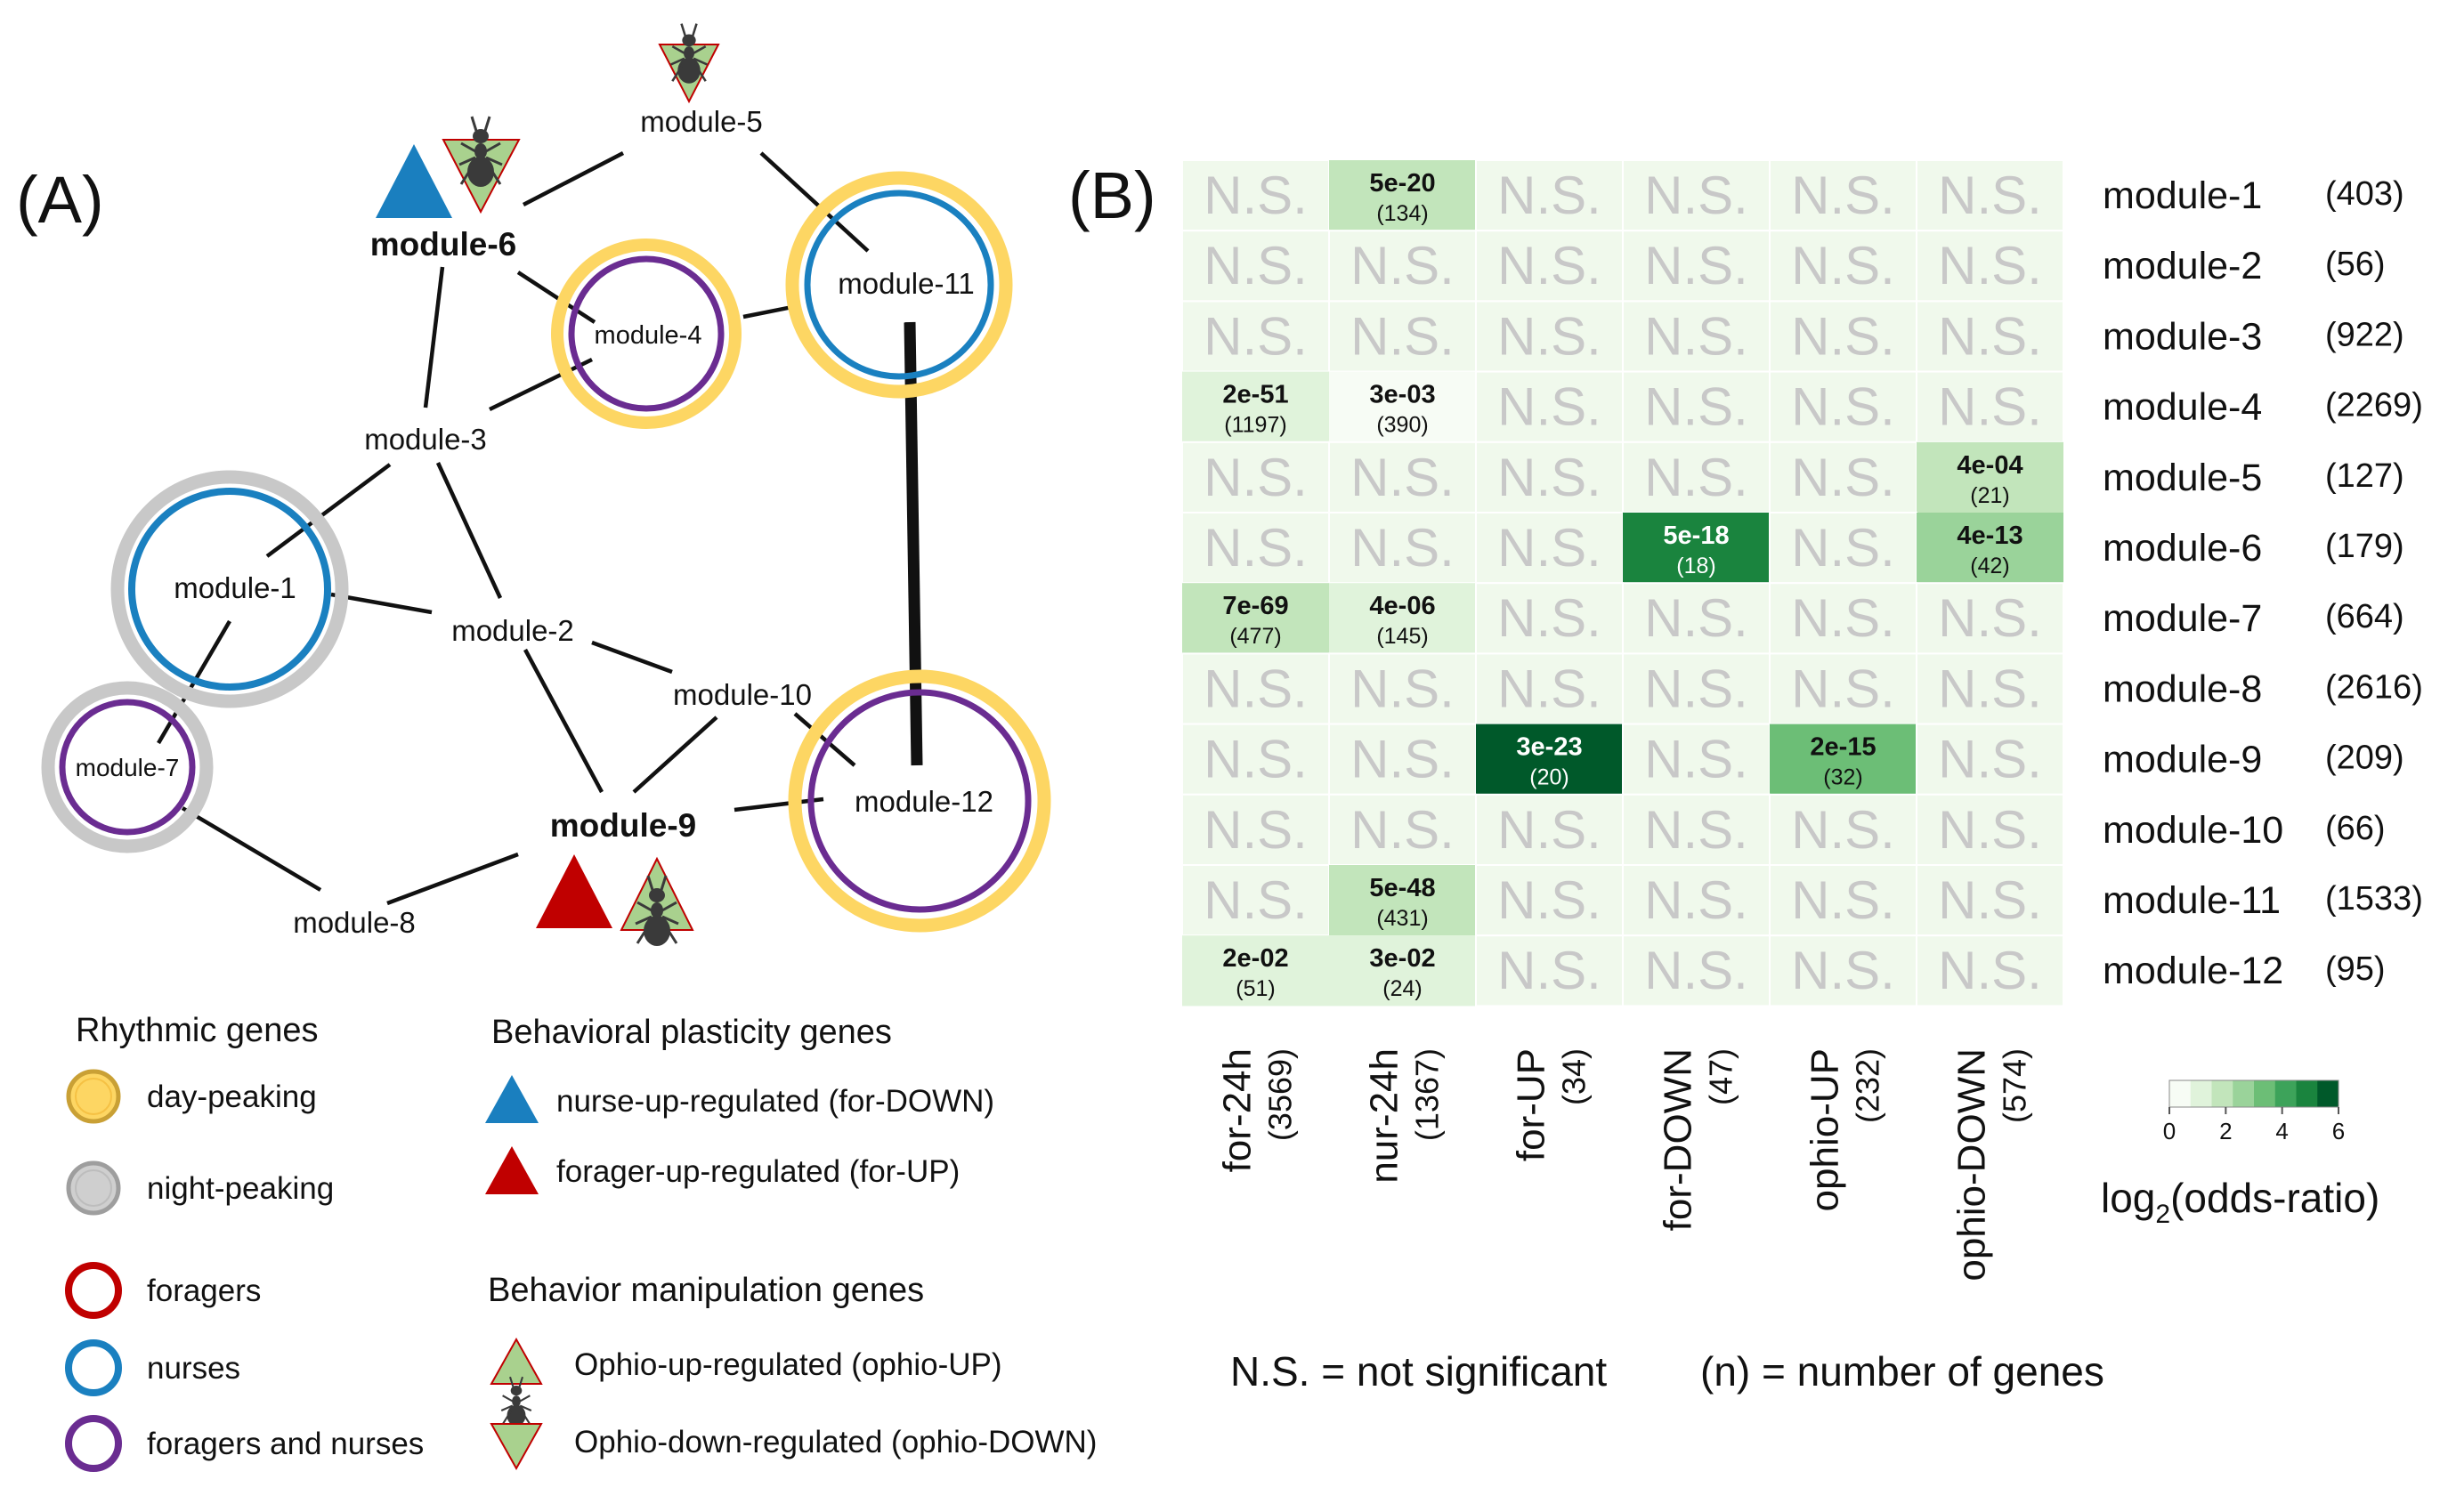 This screenshot has height=1512, width=2448. Describe the element at coordinates (920, 801) in the screenshot. I see `m12-day-ring` at that location.